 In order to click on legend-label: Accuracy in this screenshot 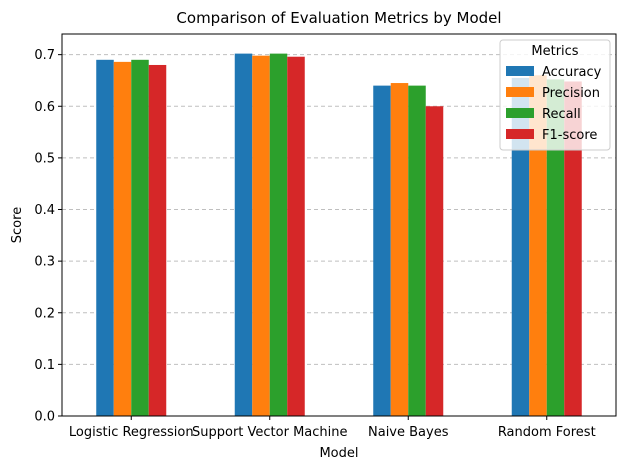, I will do `click(572, 72)`.